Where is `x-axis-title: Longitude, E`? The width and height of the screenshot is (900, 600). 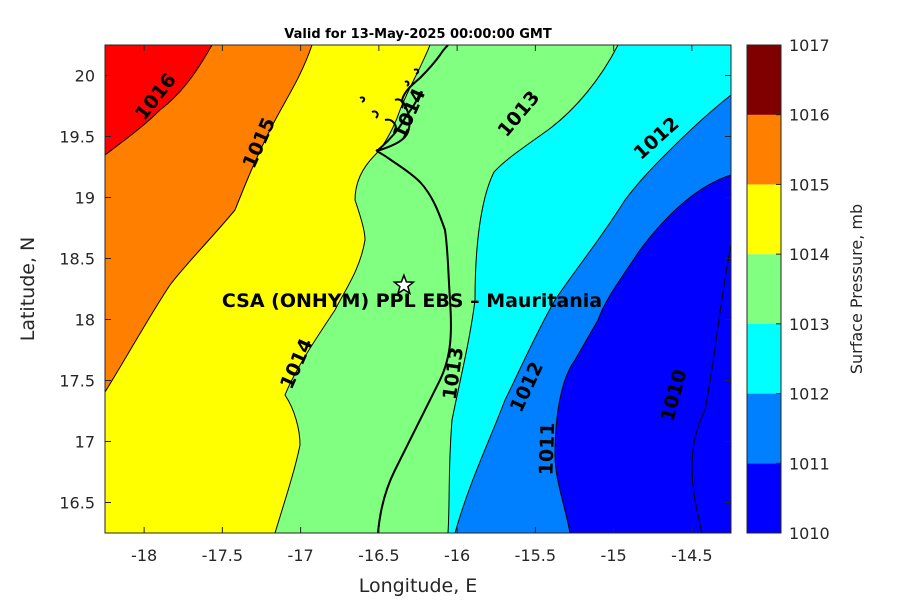 x-axis-title: Longitude, E is located at coordinates (418, 586).